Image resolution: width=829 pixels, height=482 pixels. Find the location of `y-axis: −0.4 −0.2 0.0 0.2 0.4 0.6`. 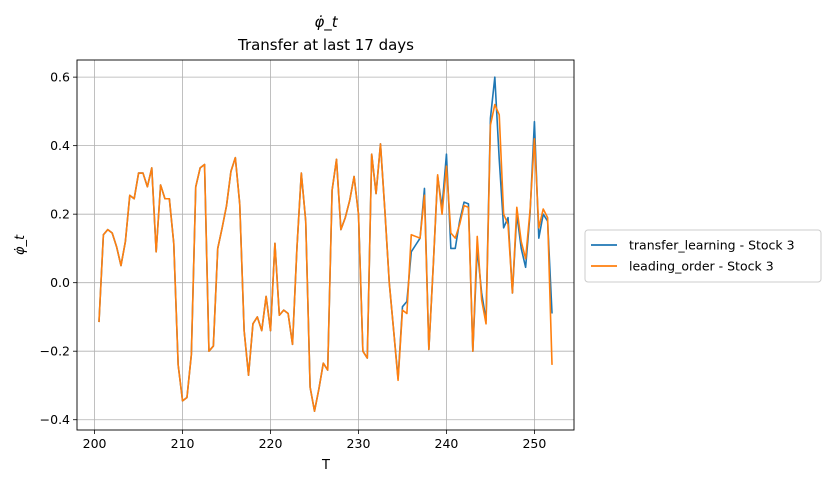

y-axis: −0.4 −0.2 0.0 0.2 0.4 0.6 is located at coordinates (58, 248).